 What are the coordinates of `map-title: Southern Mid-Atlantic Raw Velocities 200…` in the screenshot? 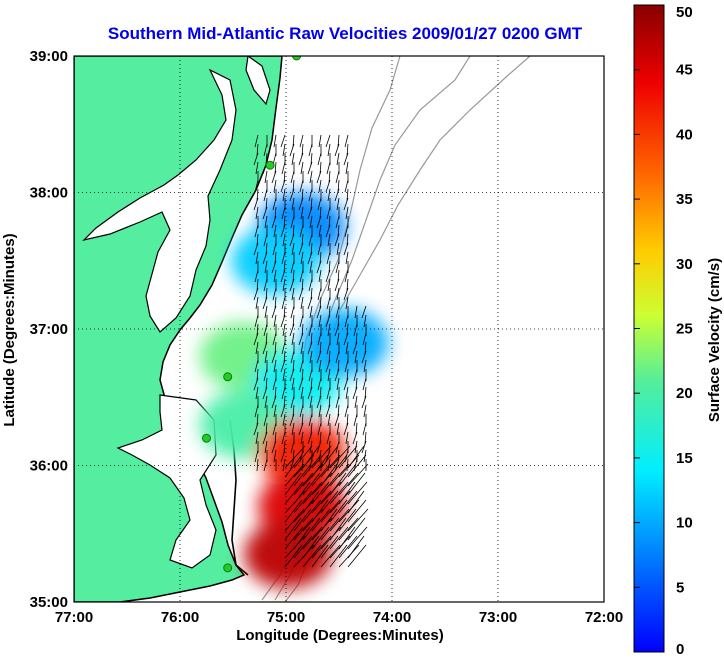 It's located at (345, 33).